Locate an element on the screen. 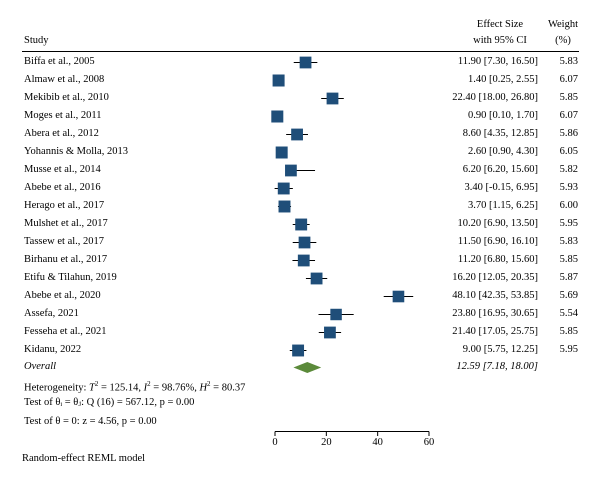 The height and width of the screenshot is (482, 600). header-effect-size: Effect Size with 95% CI is located at coordinates (500, 33).